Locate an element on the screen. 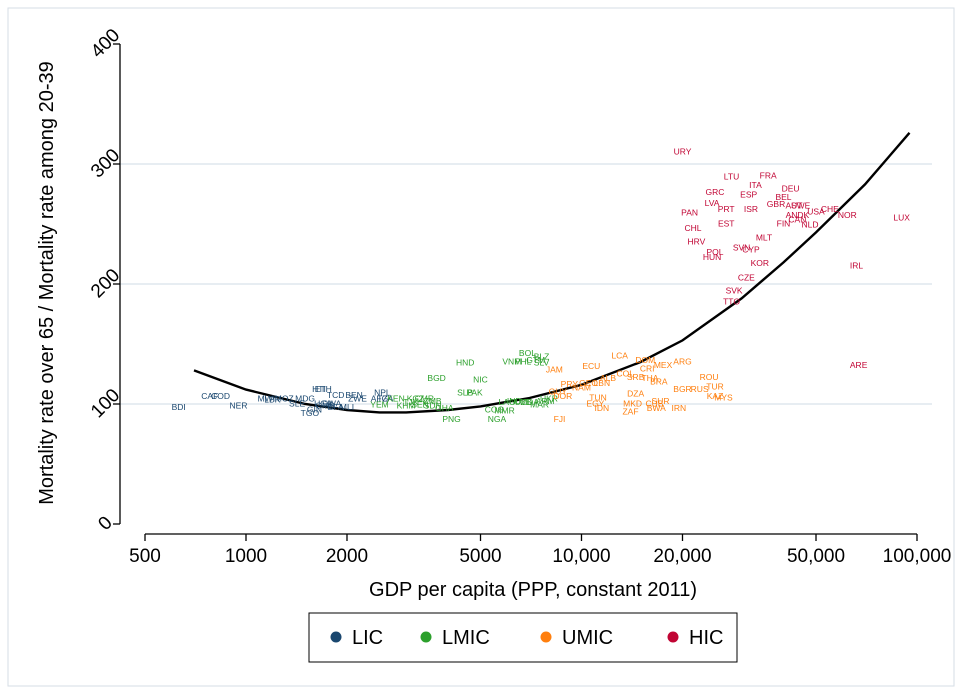 The width and height of the screenshot is (963, 693). x-axis-title: GDP per capita (PPP, constant 2011) is located at coordinates (533, 590).